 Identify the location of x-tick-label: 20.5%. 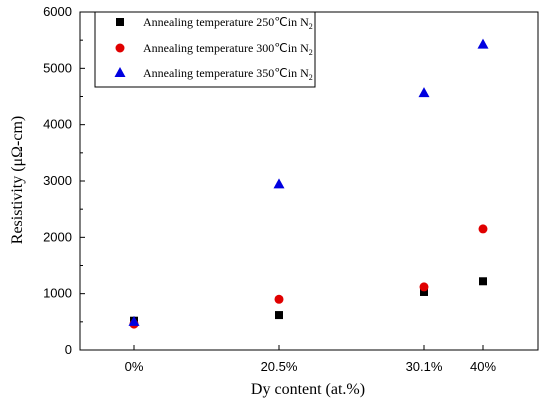
(279, 366).